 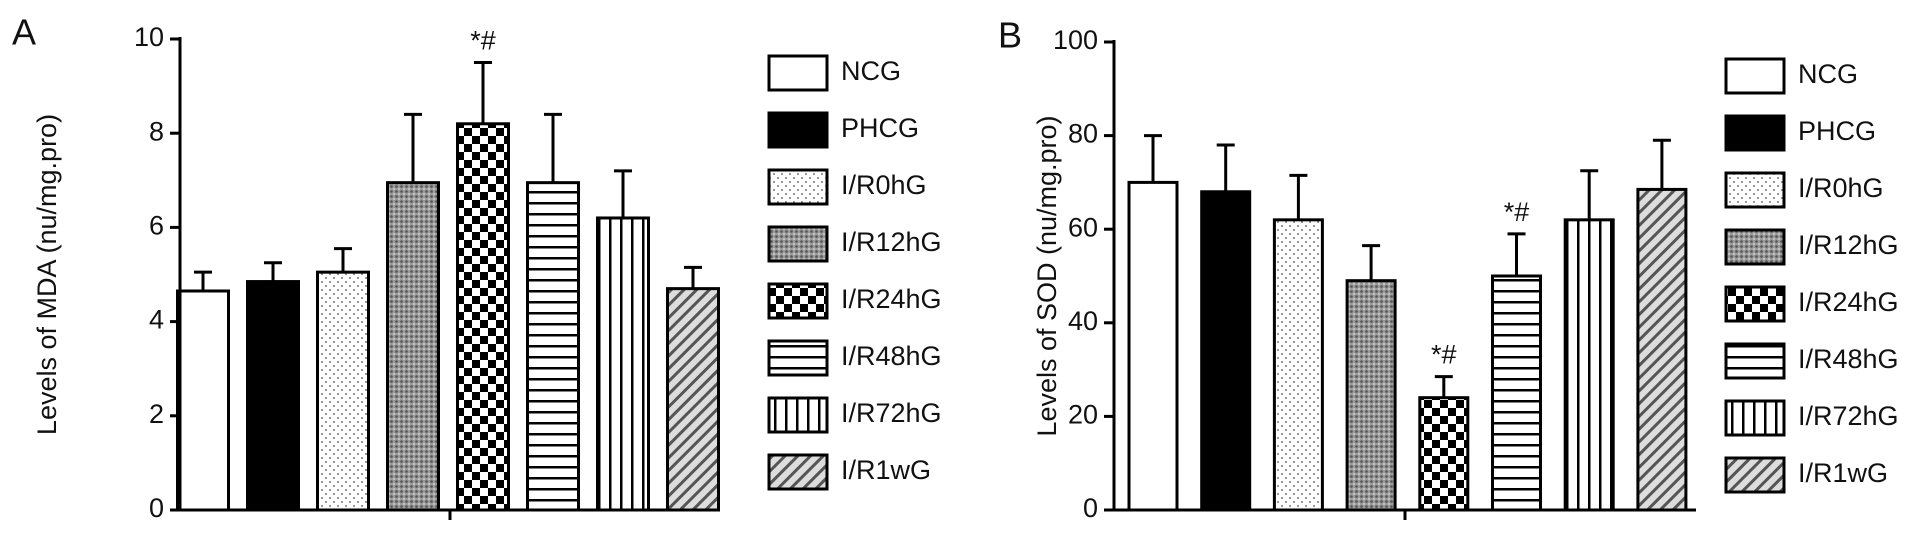 What do you see at coordinates (1010, 35) in the screenshot?
I see `panel-label: B` at bounding box center [1010, 35].